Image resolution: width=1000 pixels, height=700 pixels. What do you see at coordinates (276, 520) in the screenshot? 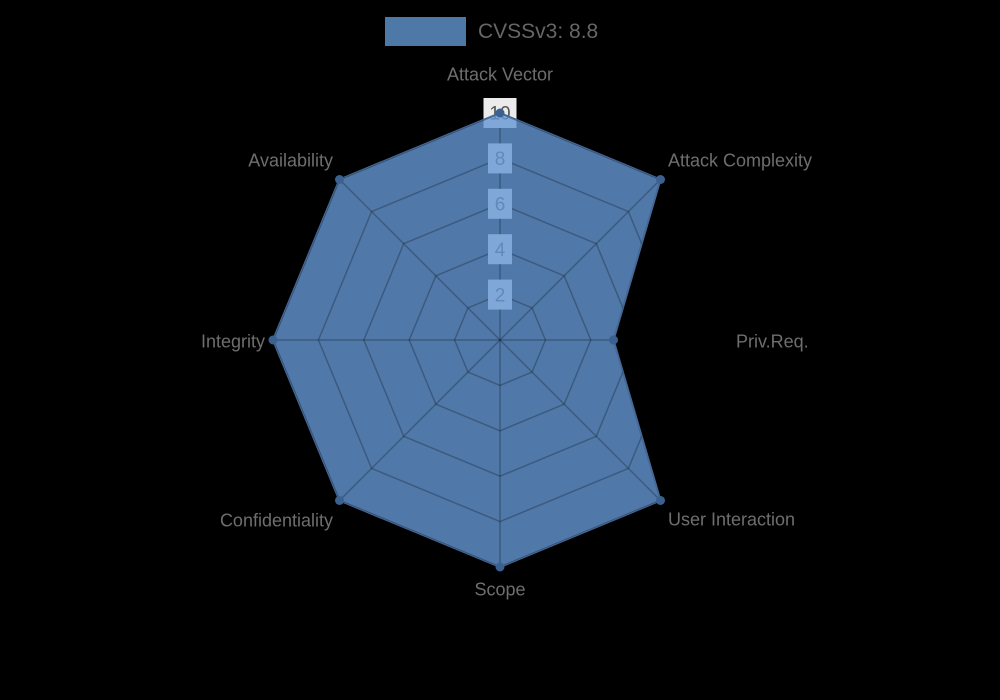
I see `axis-label-confidentiality: Confidentiality` at bounding box center [276, 520].